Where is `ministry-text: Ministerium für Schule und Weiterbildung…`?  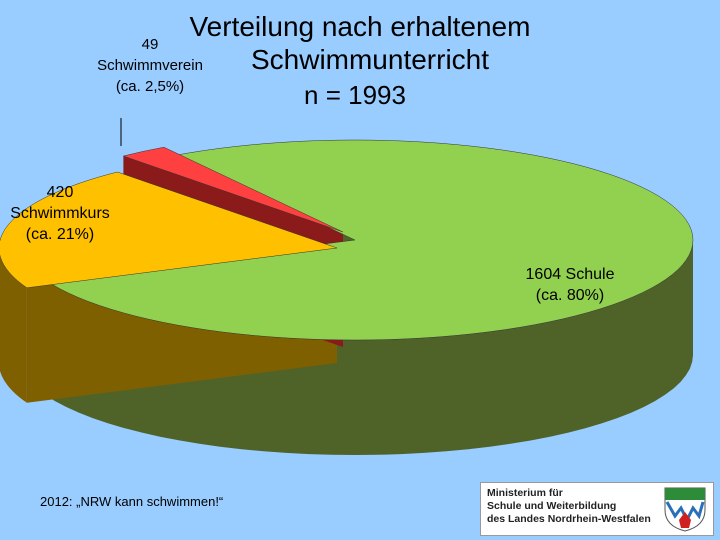
ministry-text: Ministerium für Schule und Weiterbildung… is located at coordinates (569, 506).